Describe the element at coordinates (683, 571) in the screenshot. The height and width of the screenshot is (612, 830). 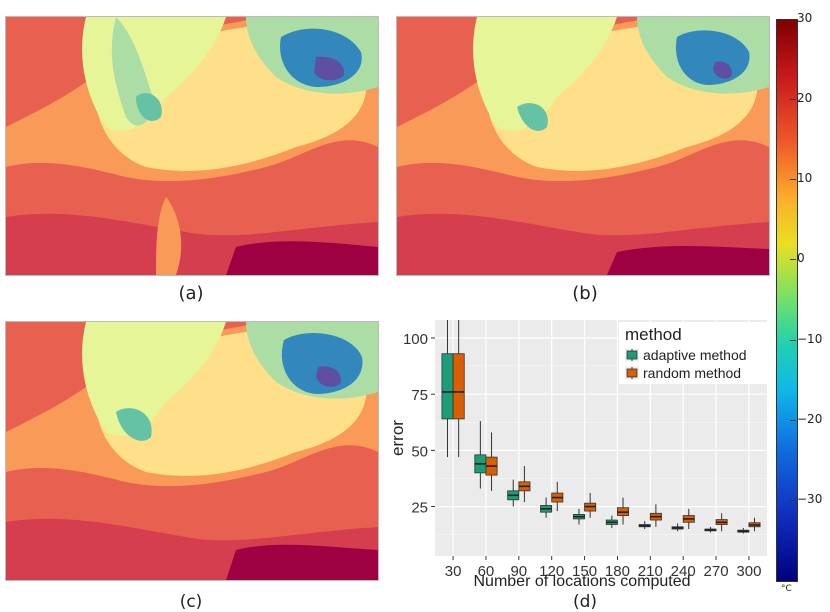
I see `x-tick-label: 240` at that location.